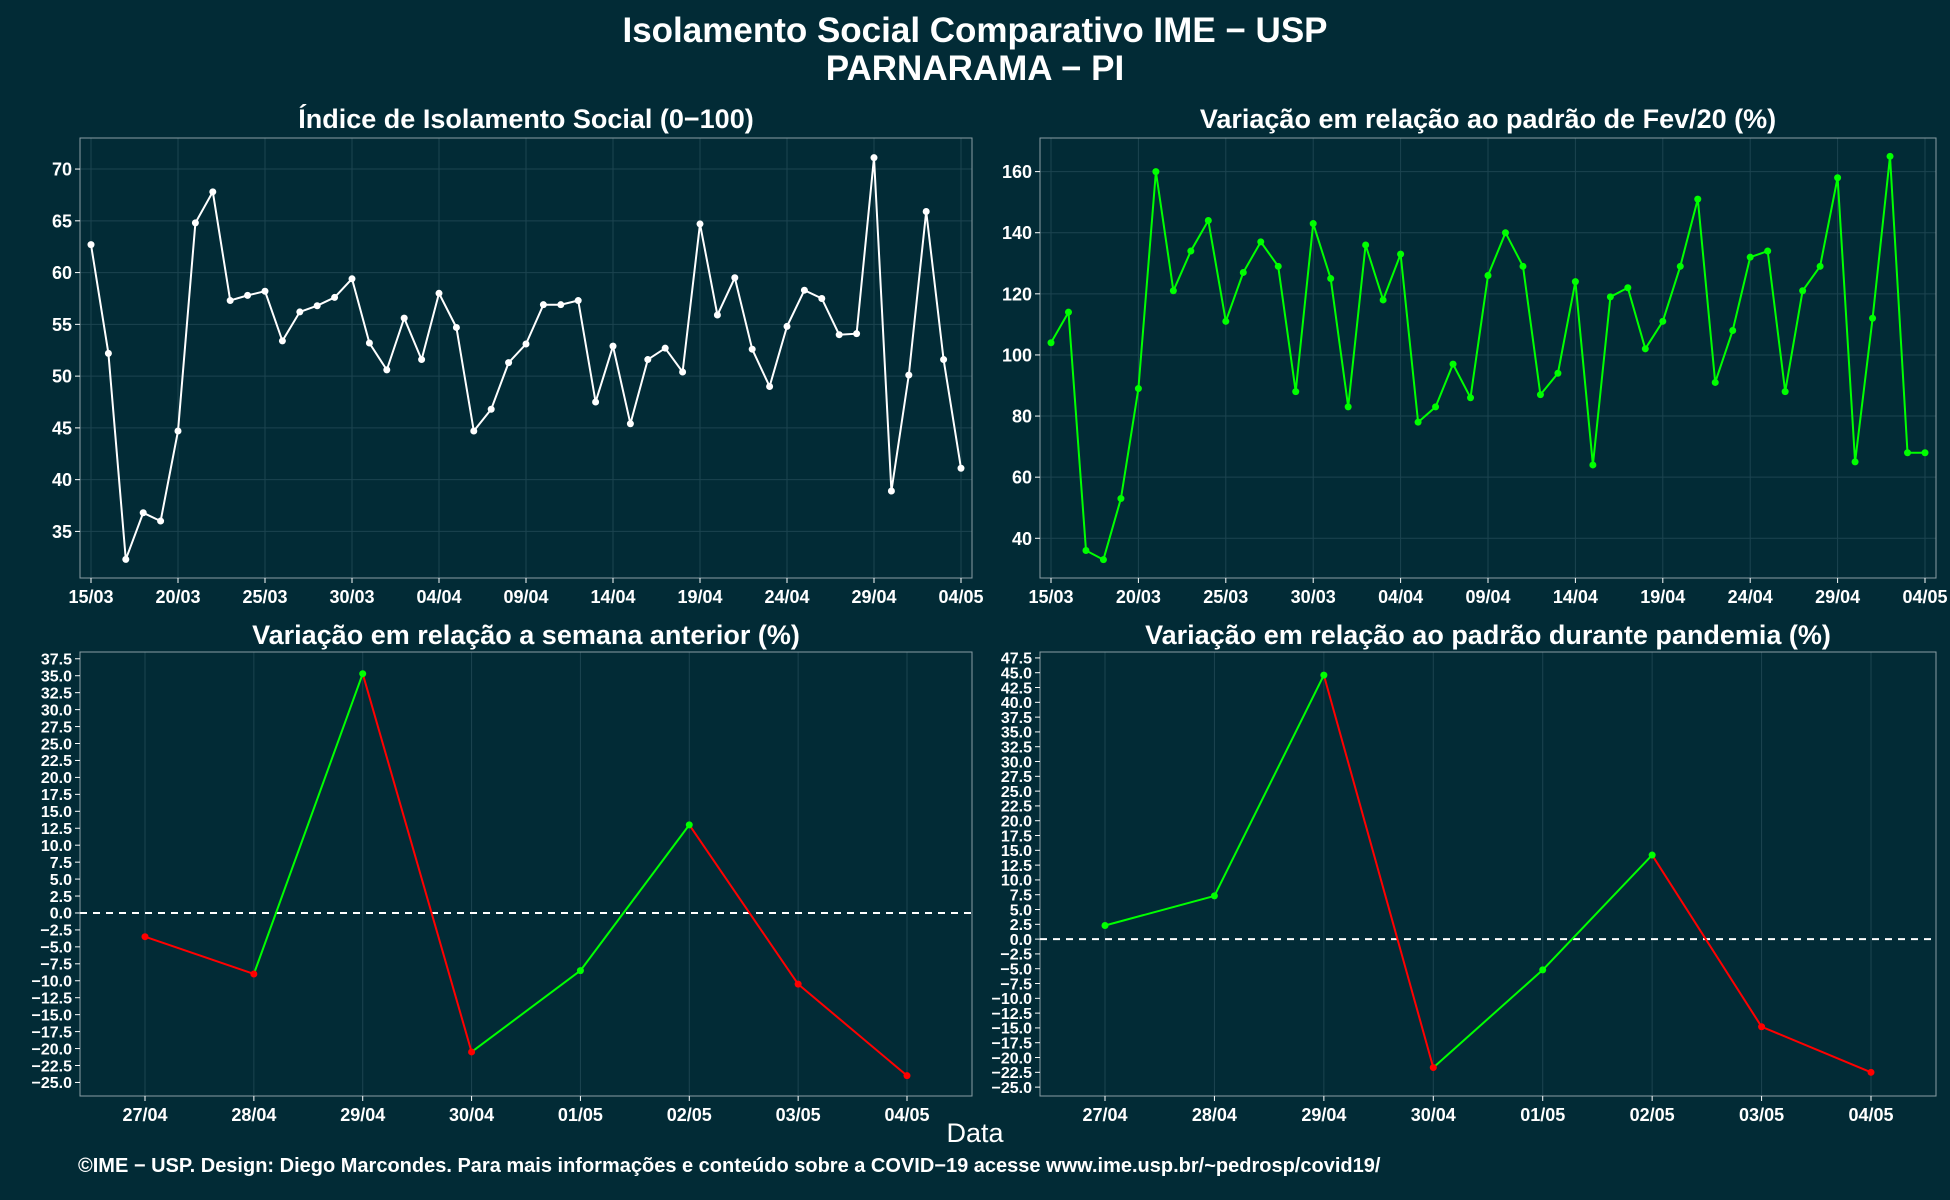 This screenshot has height=1200, width=1950. Describe the element at coordinates (56, 846) in the screenshot. I see `y-tick-label: 10.0` at that location.